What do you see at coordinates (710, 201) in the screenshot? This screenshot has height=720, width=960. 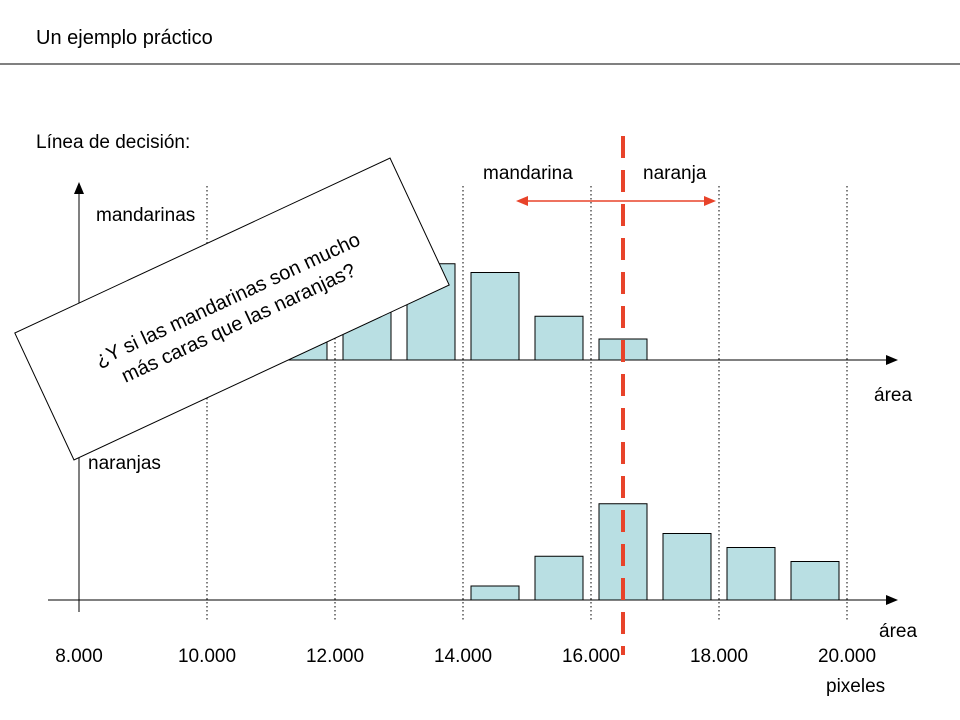 I see `region-arrow-right-head` at bounding box center [710, 201].